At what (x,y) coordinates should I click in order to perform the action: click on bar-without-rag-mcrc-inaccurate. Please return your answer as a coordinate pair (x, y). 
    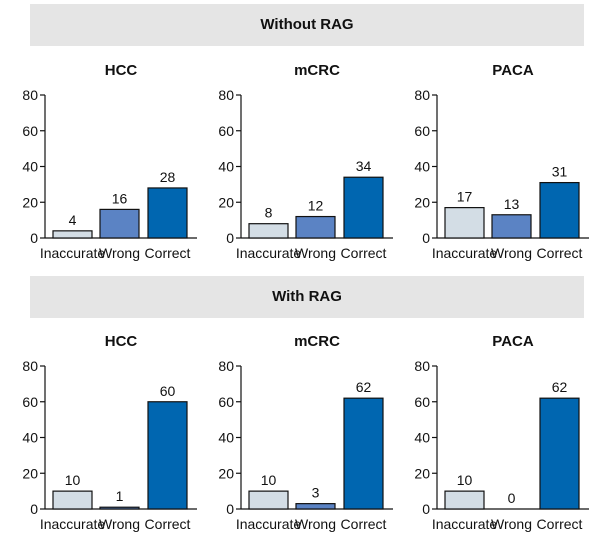
    Looking at the image, I should click on (268, 231).